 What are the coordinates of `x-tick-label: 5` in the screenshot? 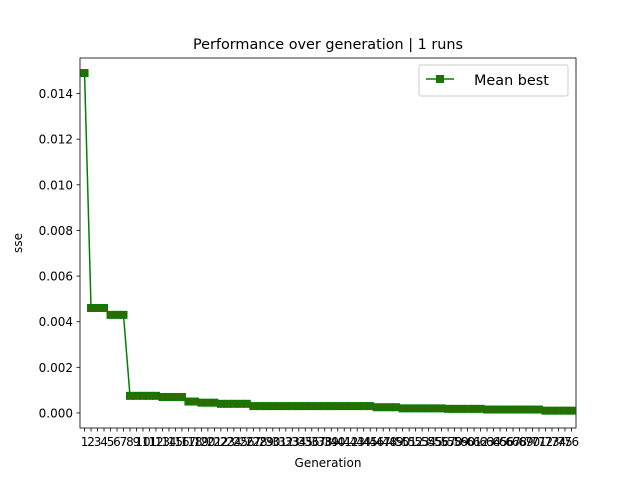 It's located at (111, 442).